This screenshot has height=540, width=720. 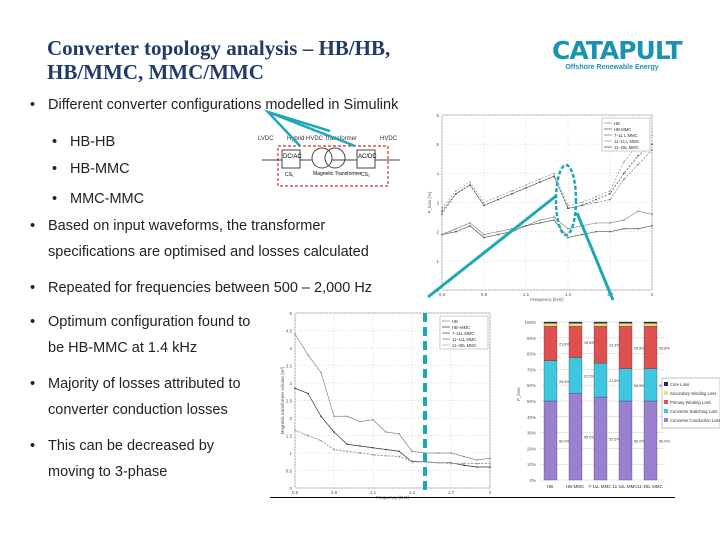 I want to click on y-tick-label: 80%, so click(x=531, y=354).